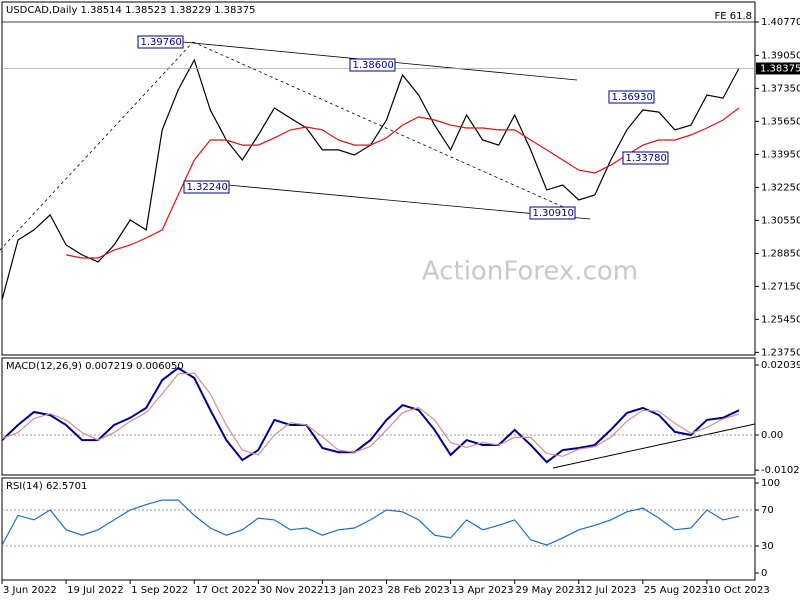 The height and width of the screenshot is (600, 800). Describe the element at coordinates (780, 253) in the screenshot. I see `y-tick-label: 1.28850` at that location.